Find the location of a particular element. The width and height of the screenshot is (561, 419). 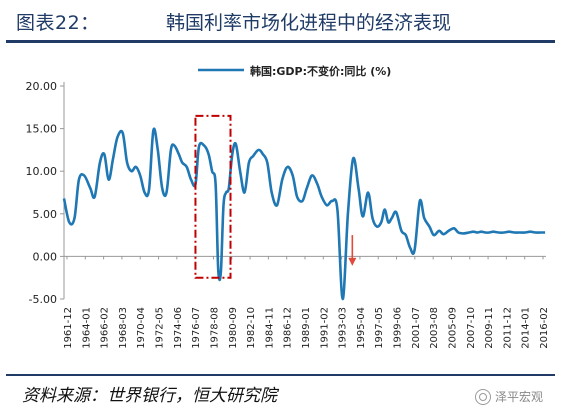

source-rule is located at coordinates (280, 375).